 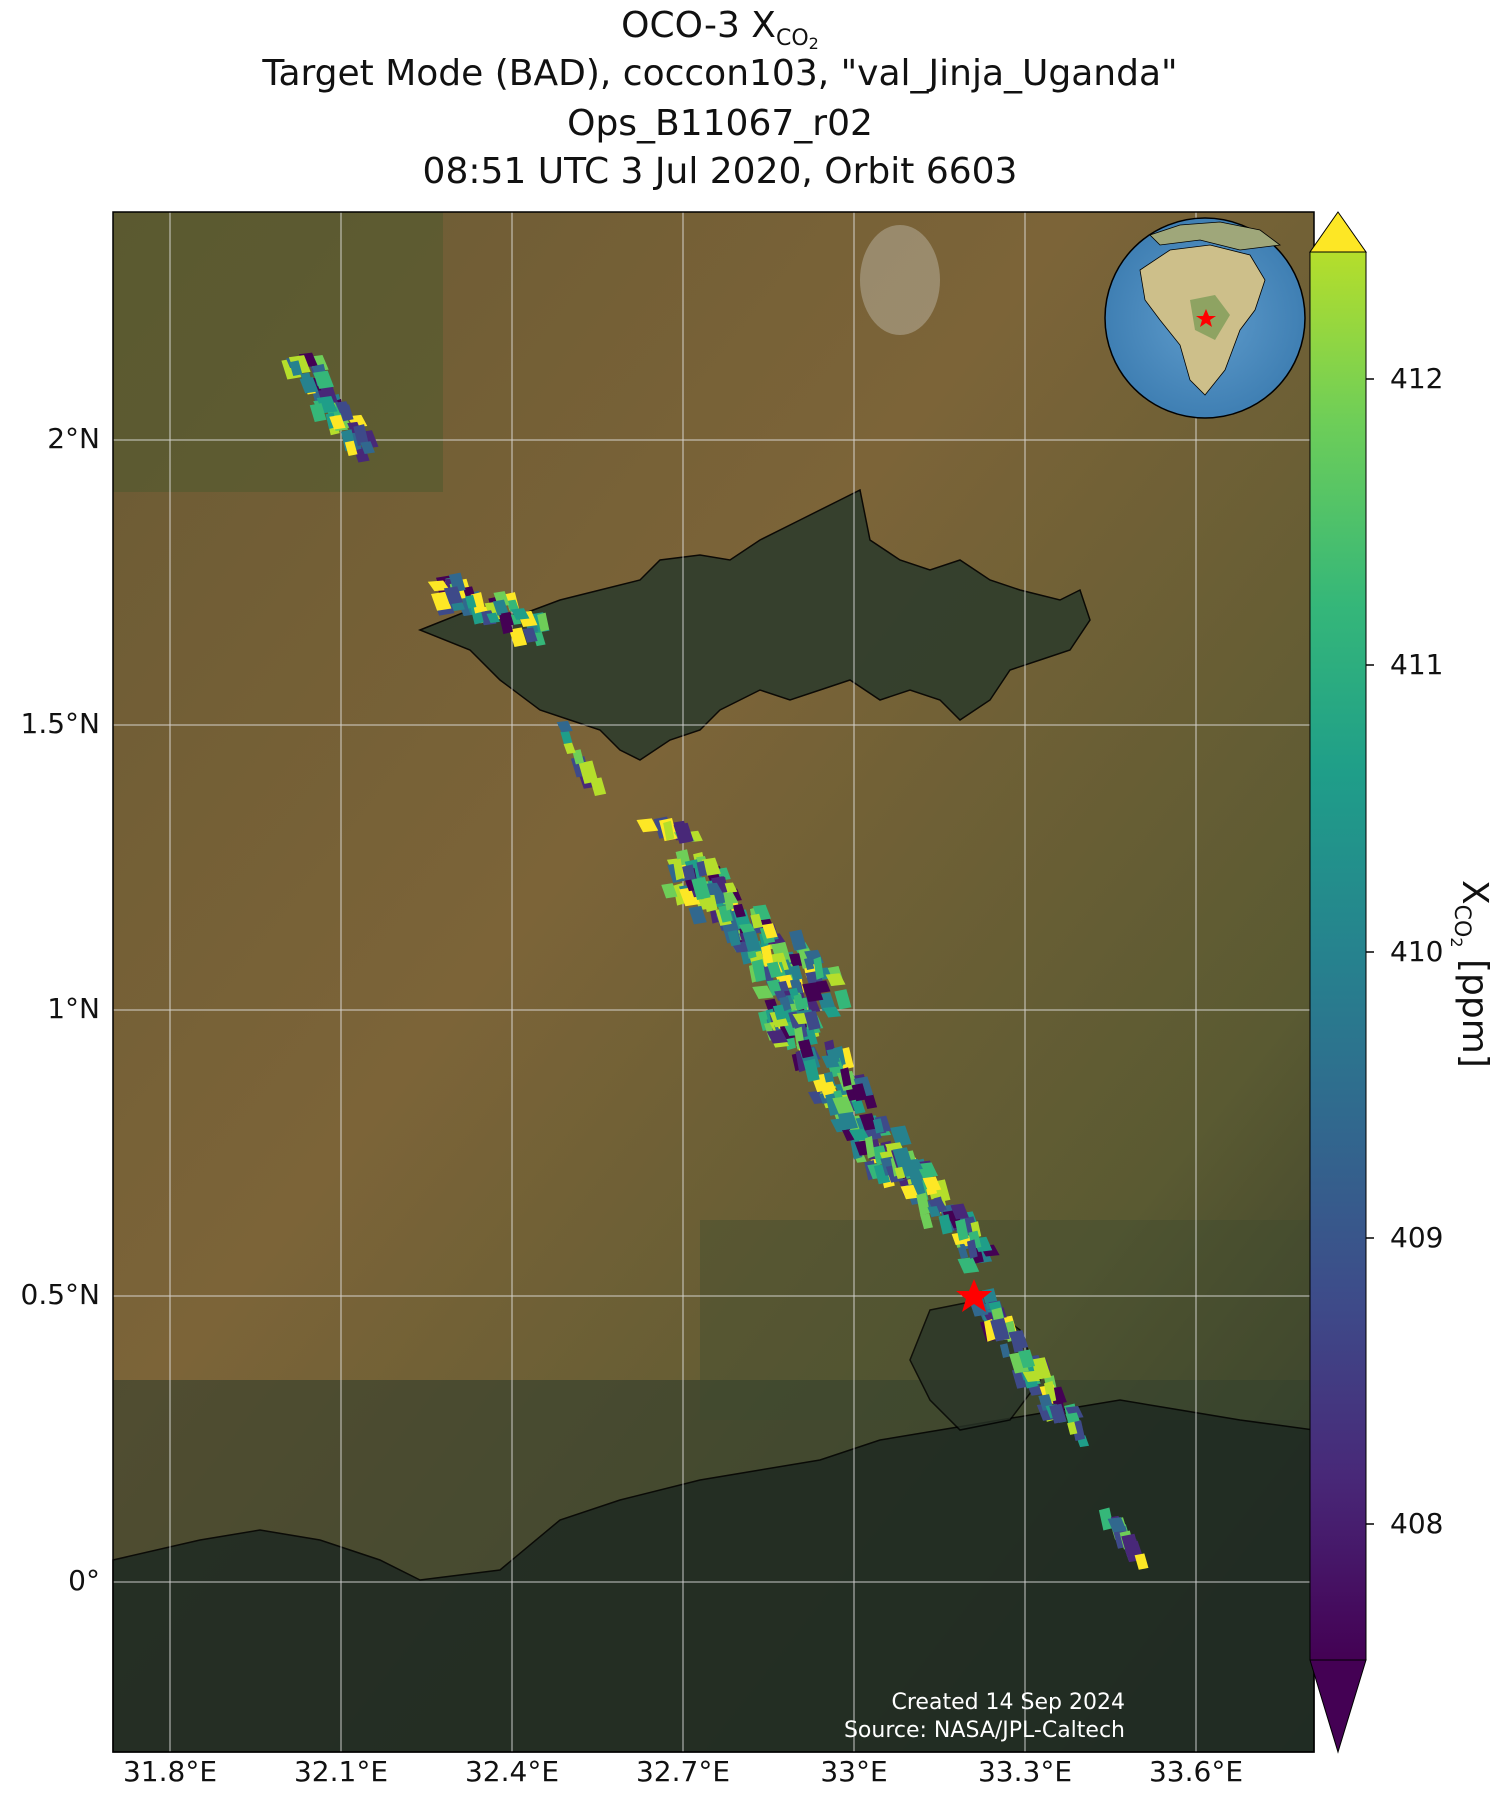 What do you see at coordinates (1206, 318) in the screenshot?
I see `inset-target-star` at bounding box center [1206, 318].